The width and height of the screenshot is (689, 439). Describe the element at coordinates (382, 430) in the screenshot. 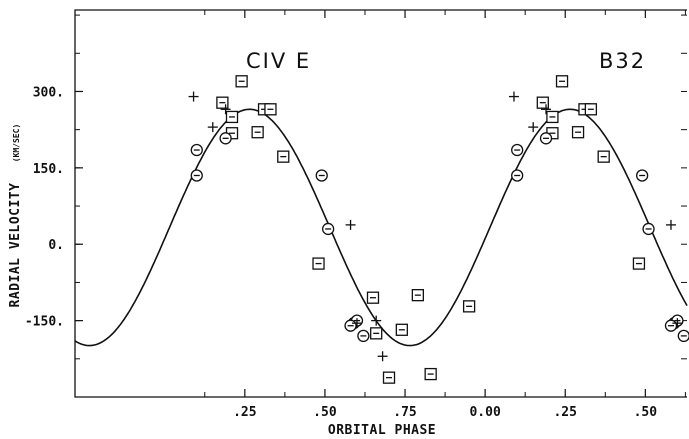

I see `x-axis-label: ORBITAL PHASE` at that location.